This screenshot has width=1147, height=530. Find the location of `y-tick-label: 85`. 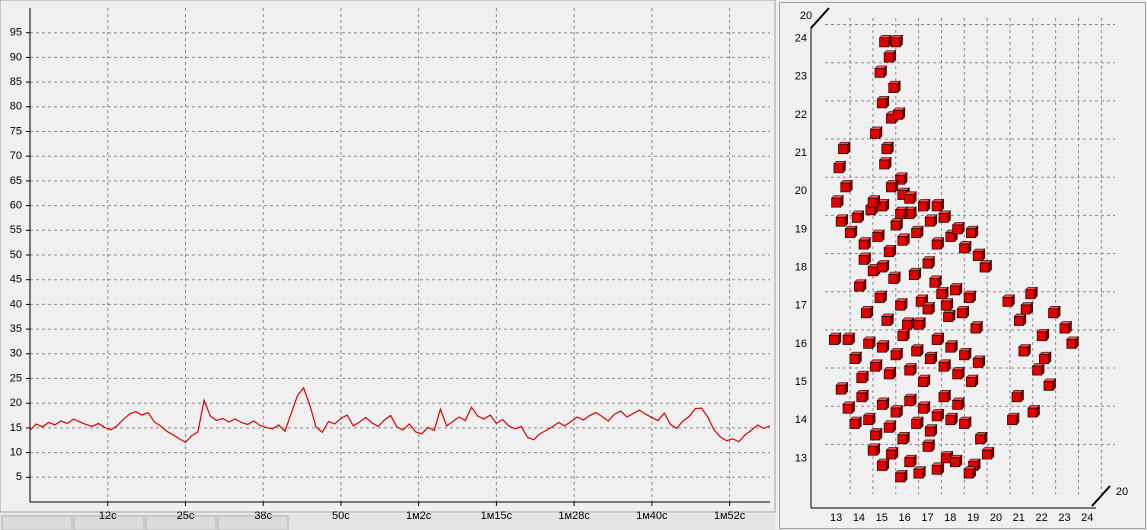

y-tick-label: 85 is located at coordinates (16, 82).